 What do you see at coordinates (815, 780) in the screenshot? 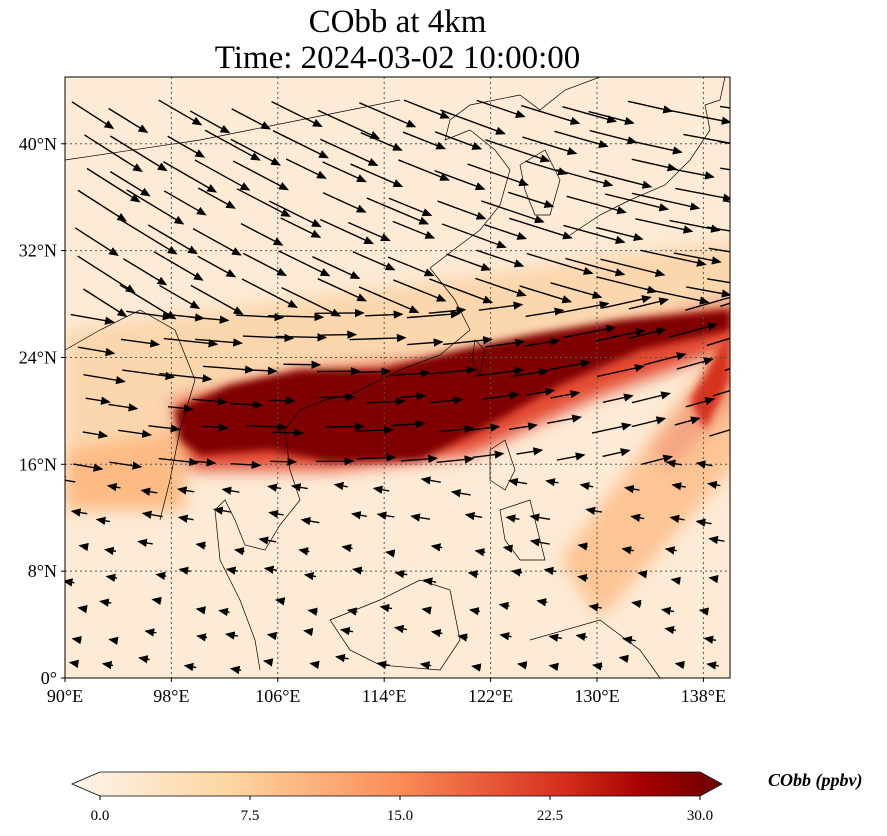
I see `colorbar-label: CObb (ppbv)` at bounding box center [815, 780].